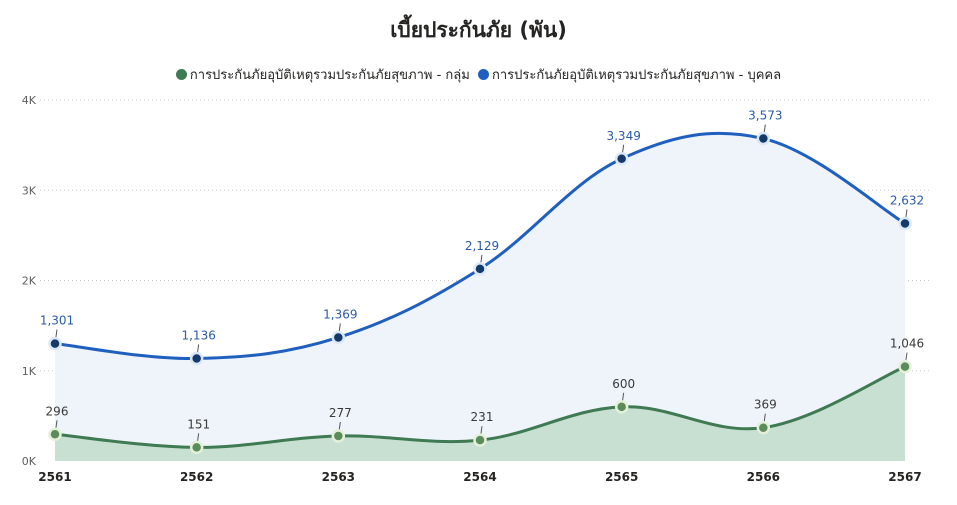 The image size is (957, 505). I want to click on x-tick-label: 2562, so click(196, 477).